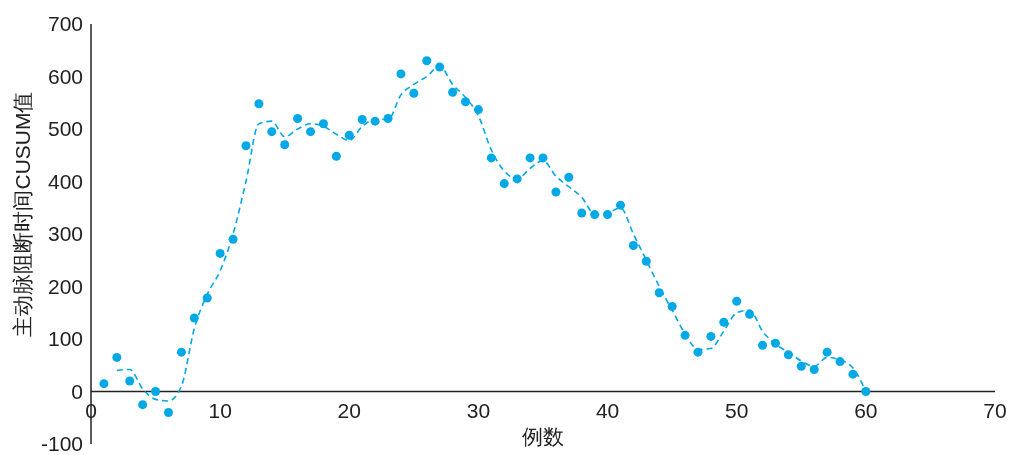  I want to click on y-tick-label: 600, so click(65, 76).